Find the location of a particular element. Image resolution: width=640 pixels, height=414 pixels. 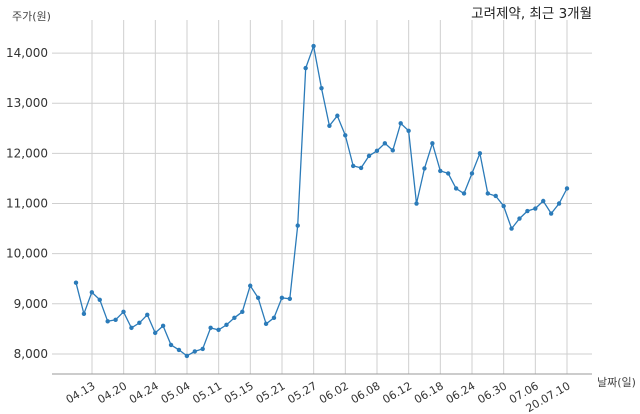

x-axis-label: 날짜(일) is located at coordinates (616, 382).